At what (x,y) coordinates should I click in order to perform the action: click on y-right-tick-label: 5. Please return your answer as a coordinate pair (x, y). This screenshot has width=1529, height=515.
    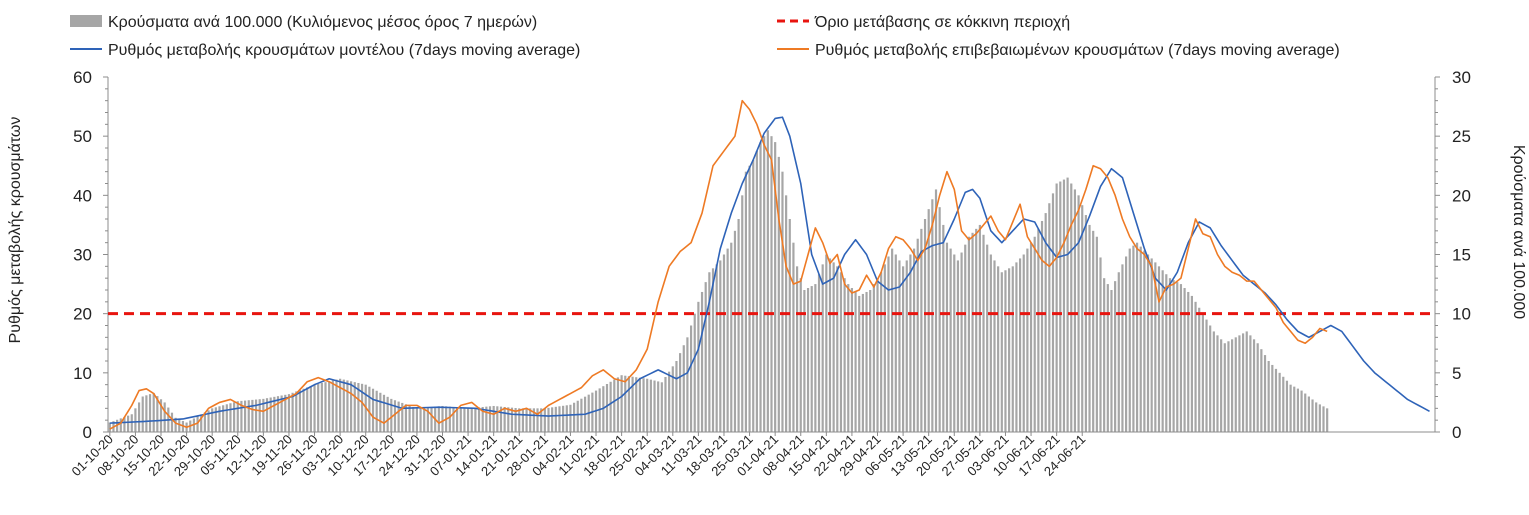
    Looking at the image, I should click on (1456, 373).